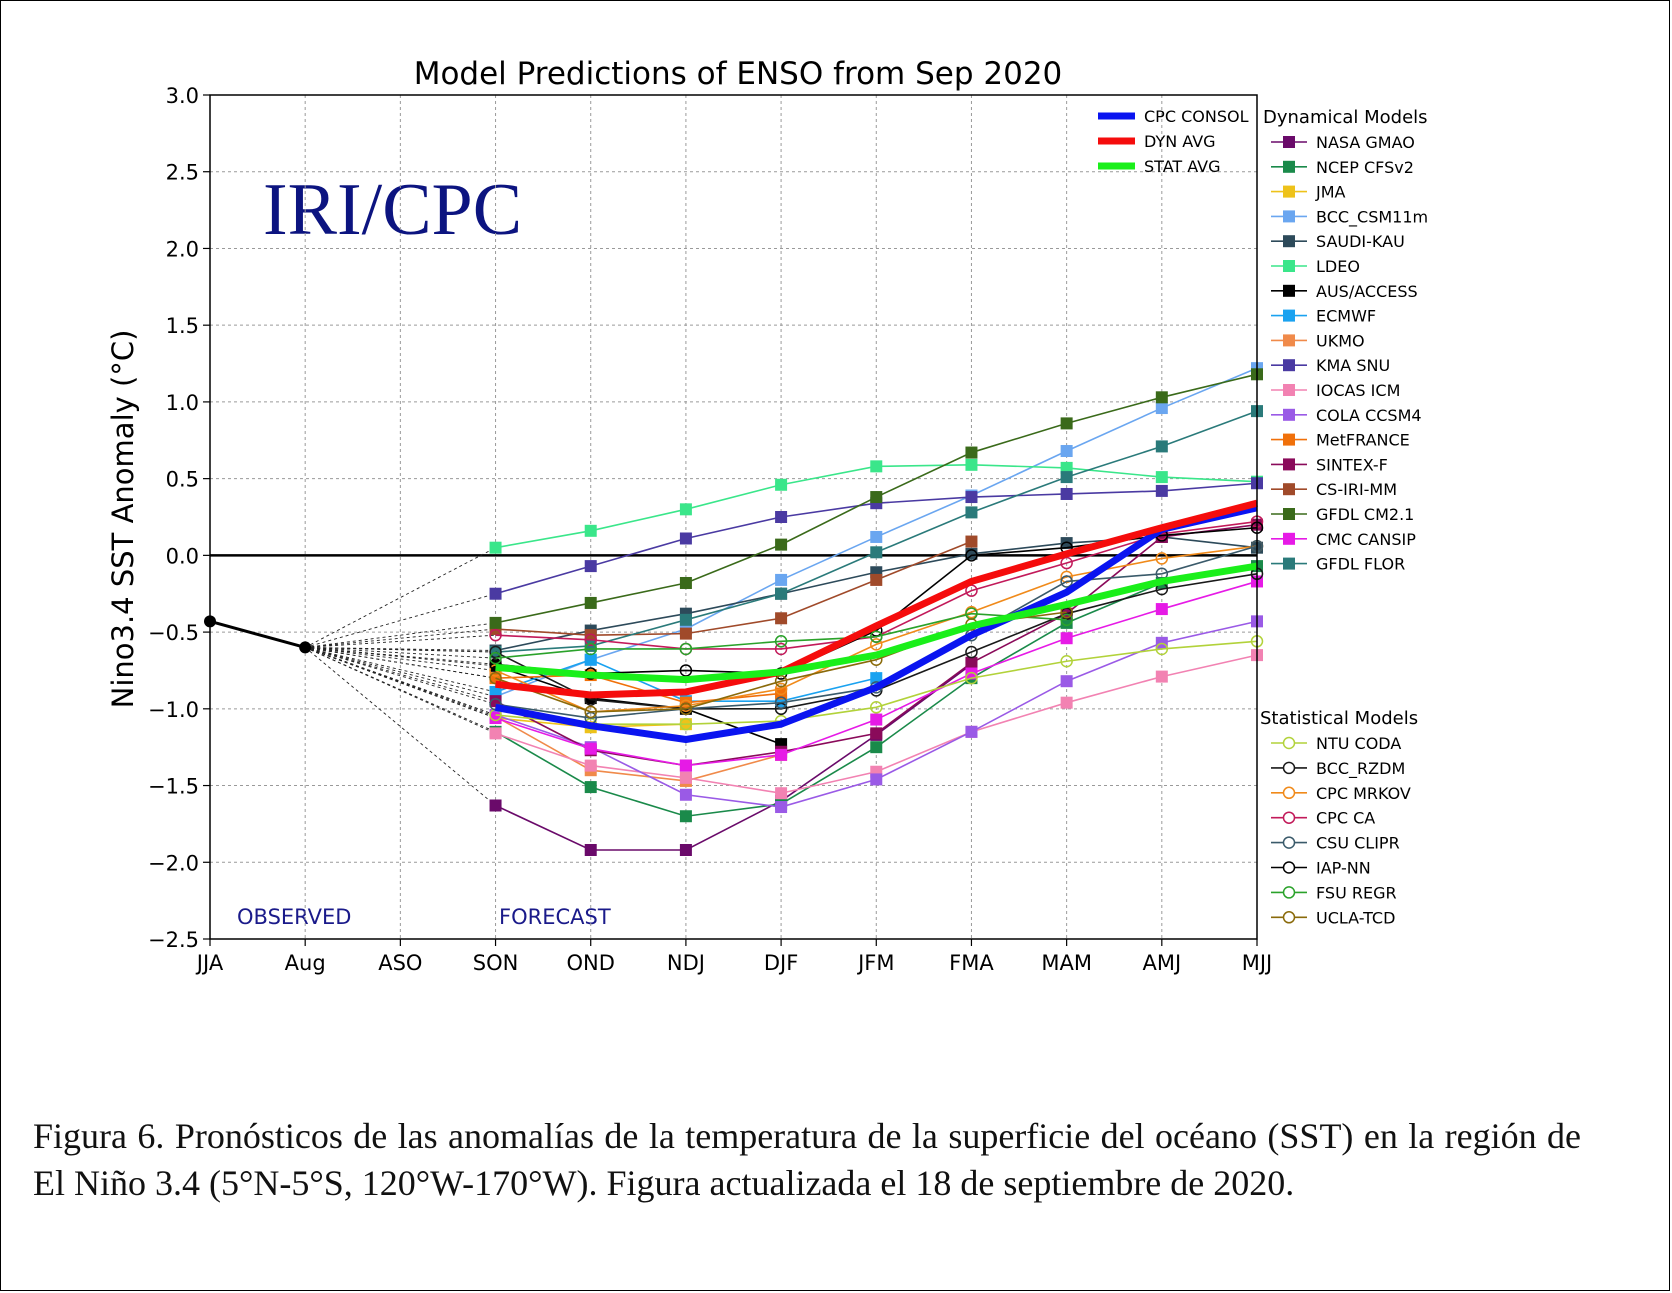 This screenshot has height=1293, width=1672. What do you see at coordinates (1358, 743) in the screenshot?
I see `legend-label: NTU CODA` at bounding box center [1358, 743].